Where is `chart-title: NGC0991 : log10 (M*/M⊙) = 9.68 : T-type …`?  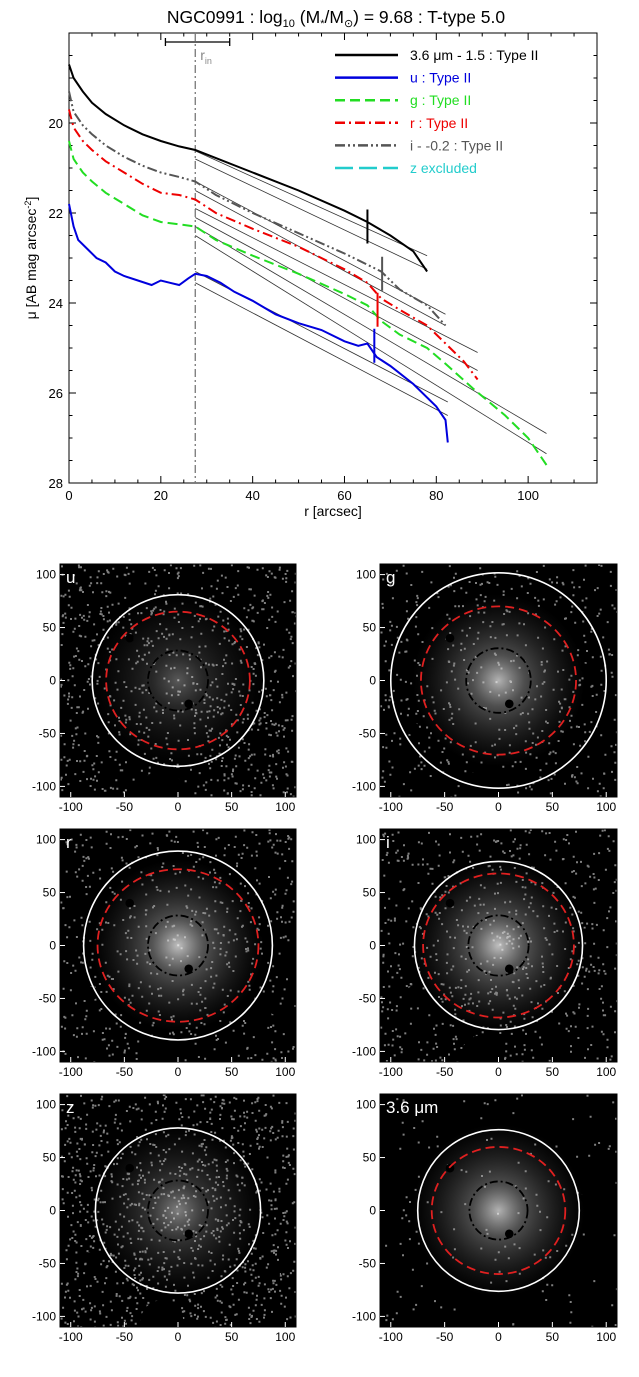 chart-title: NGC0991 : log10 (M*/M⊙) = 9.68 : T-type … is located at coordinates (336, 18).